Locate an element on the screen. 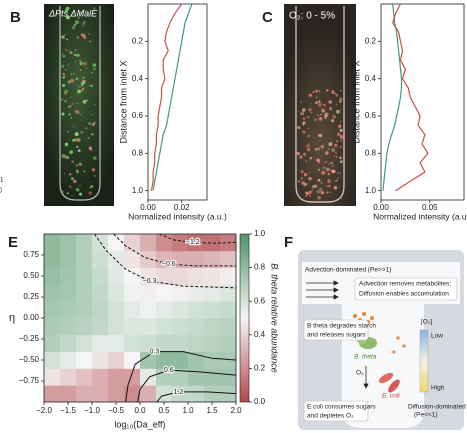  x-tick-label: 0.0 is located at coordinates (140, 410).